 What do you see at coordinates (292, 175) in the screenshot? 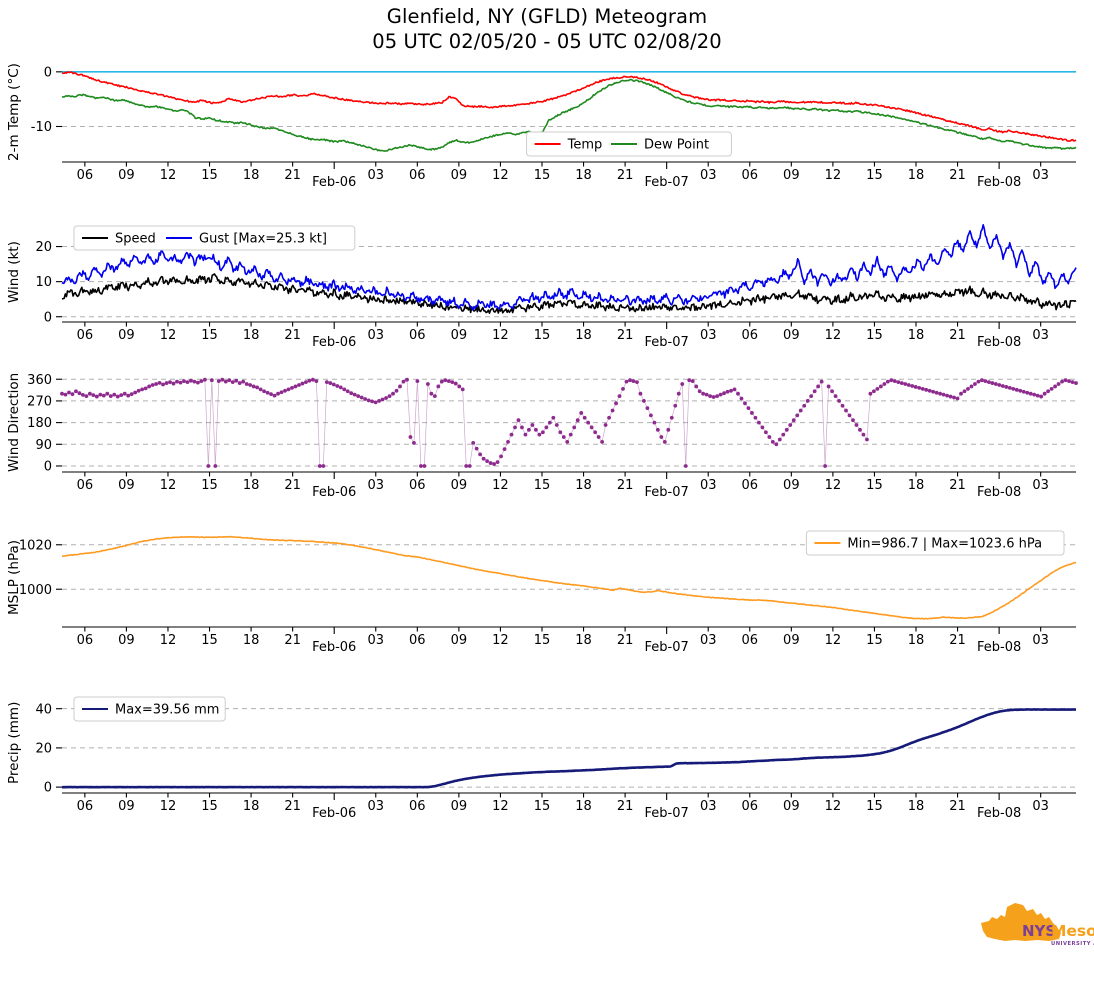
I see `x-tick-temperature-5: 21` at bounding box center [292, 175].